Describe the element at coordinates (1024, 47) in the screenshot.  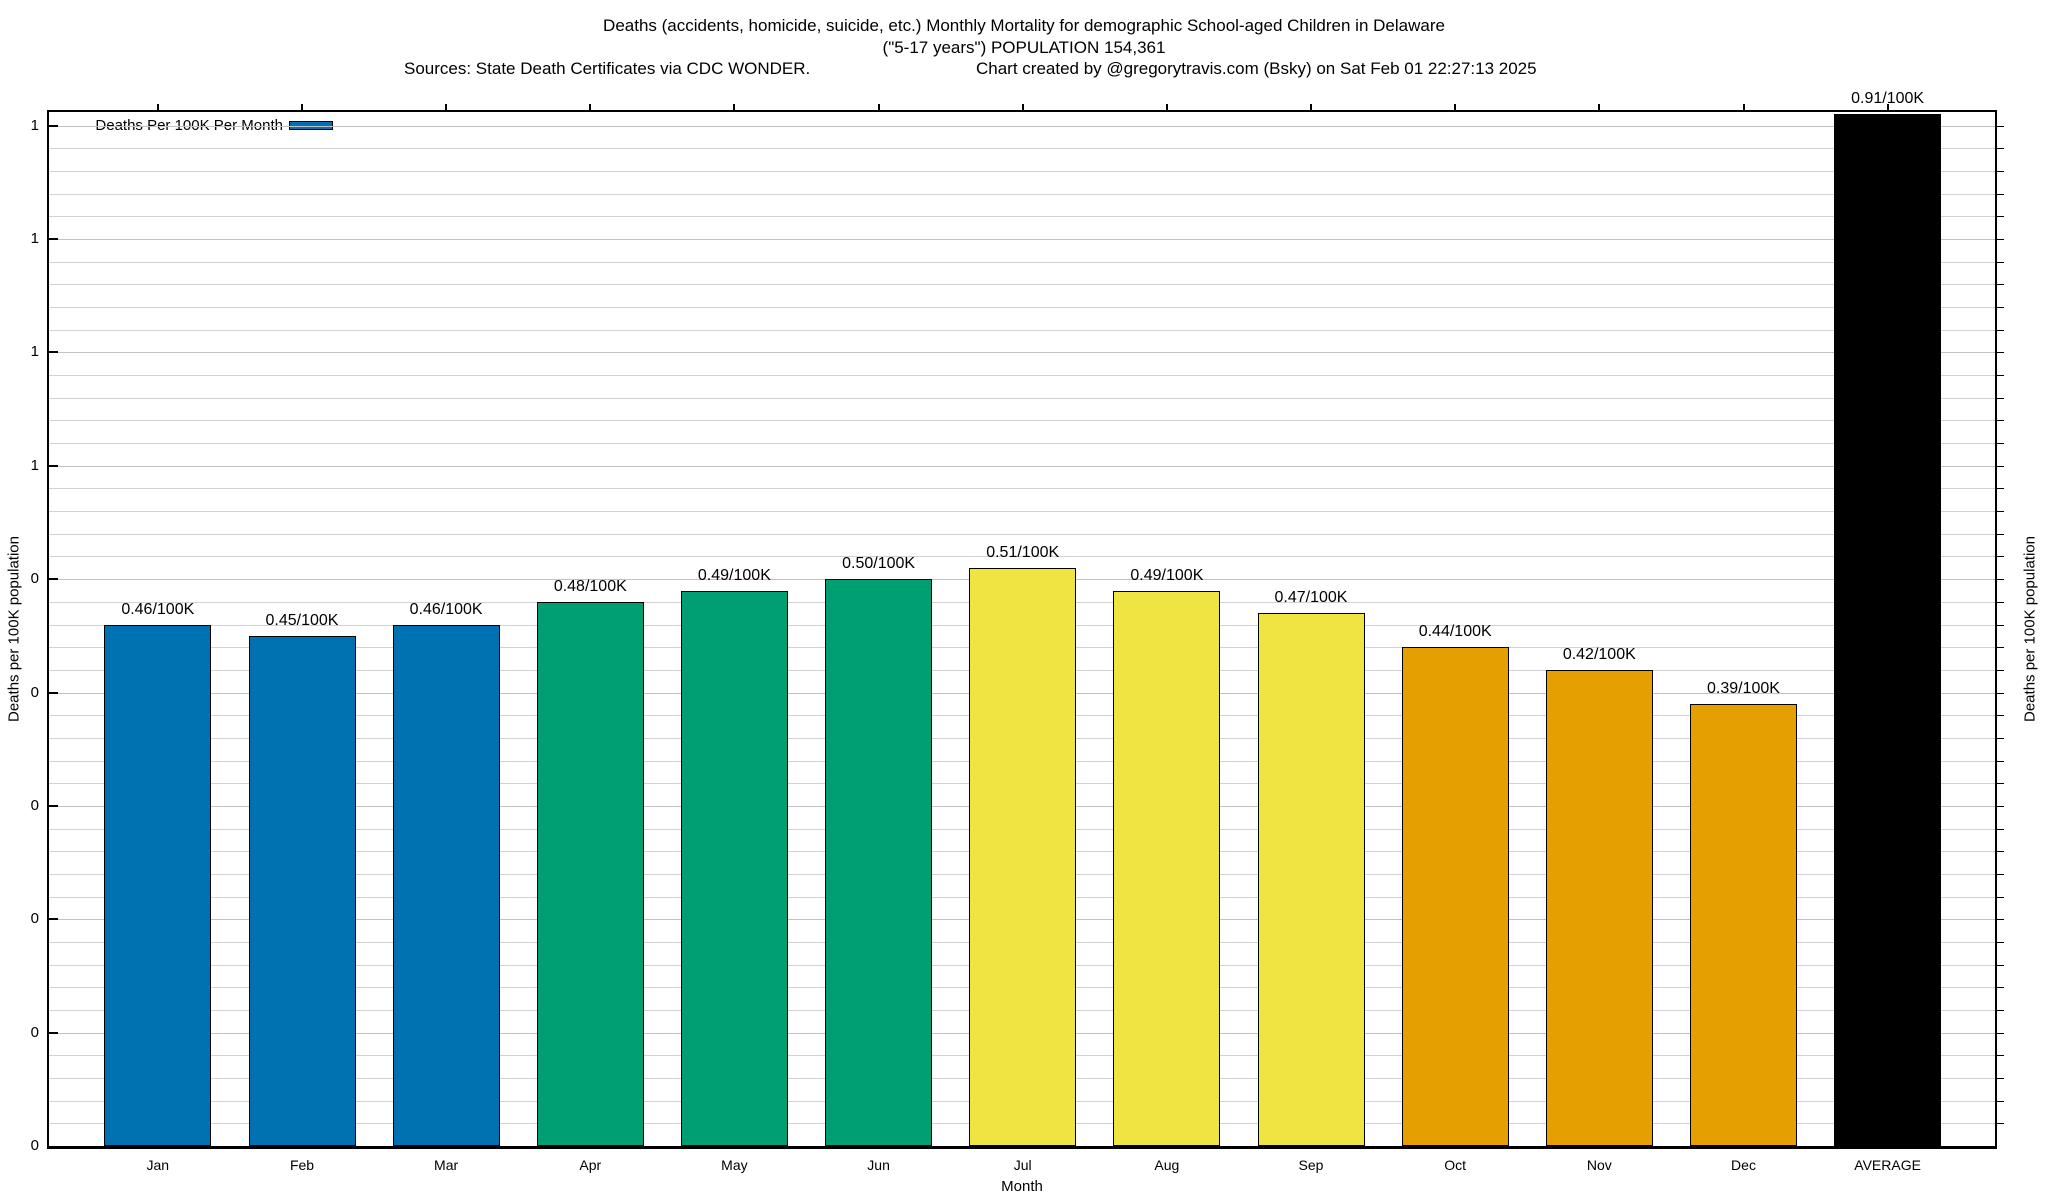
I see `page-subtitle: ("5-17 years") POPULATION 154,361` at that location.